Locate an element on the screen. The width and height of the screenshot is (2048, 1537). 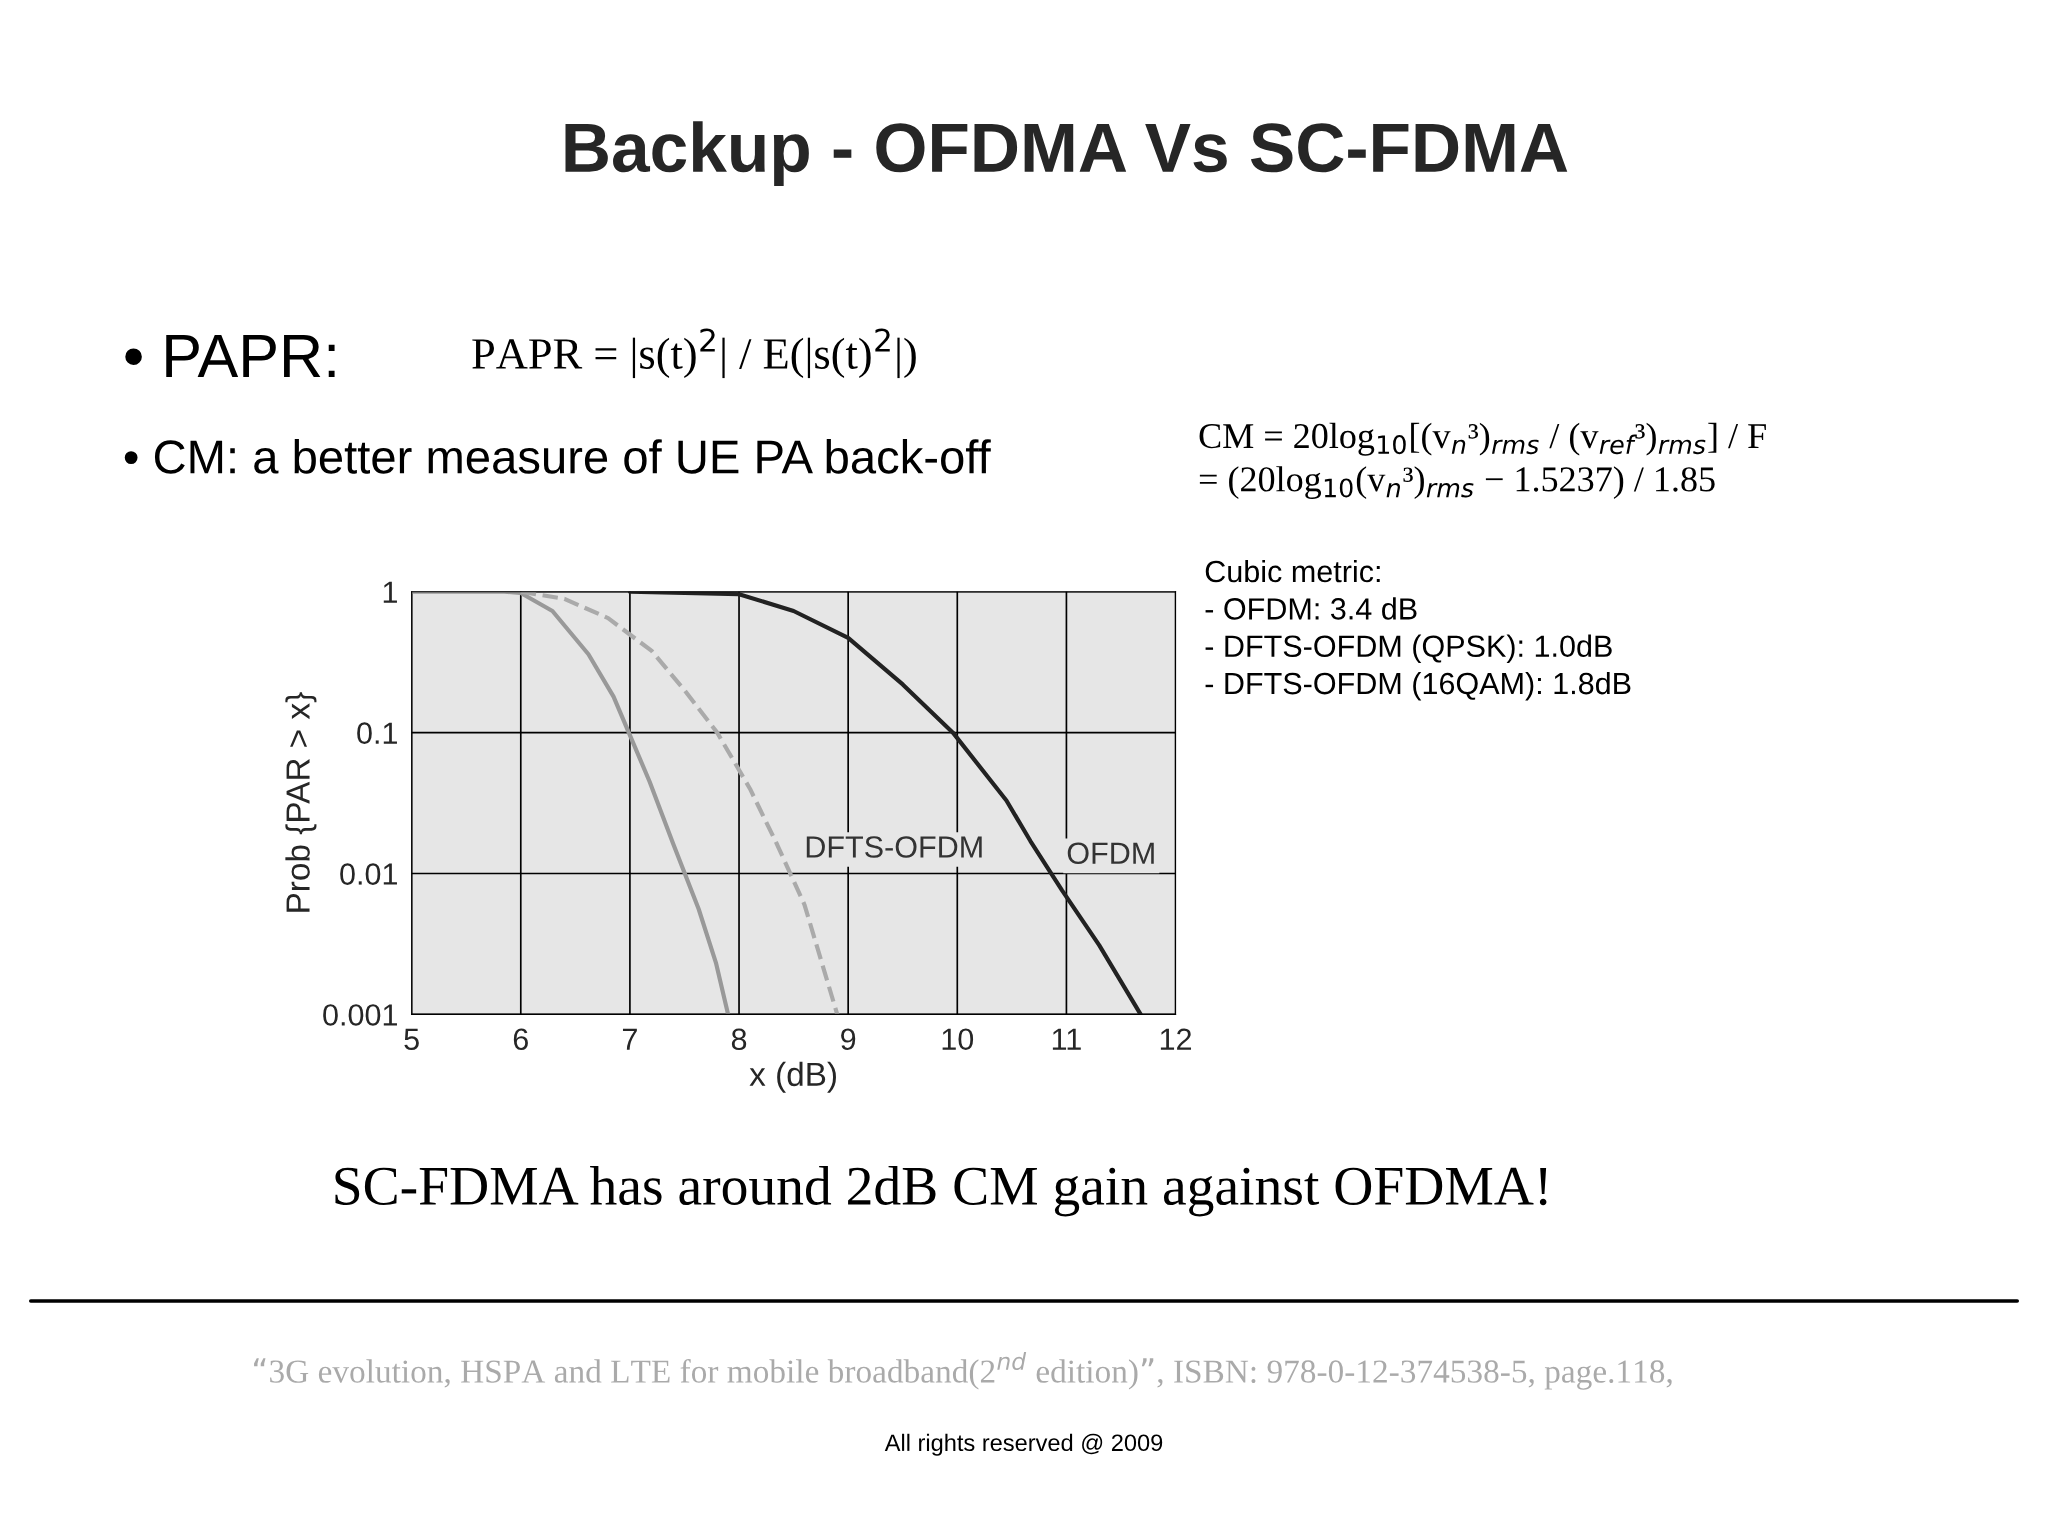
y-tick-label: 0.001 is located at coordinates (360, 1015).